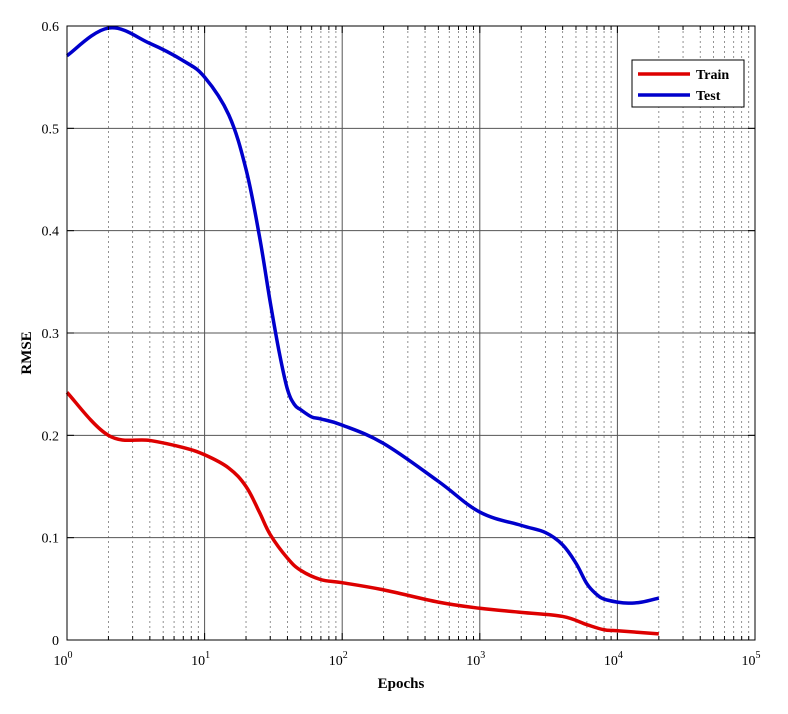 The width and height of the screenshot is (788, 714). I want to click on y-tick-labels: 0 0.1 0.2 0.3 0.4 0.5 0.6, so click(51, 334).